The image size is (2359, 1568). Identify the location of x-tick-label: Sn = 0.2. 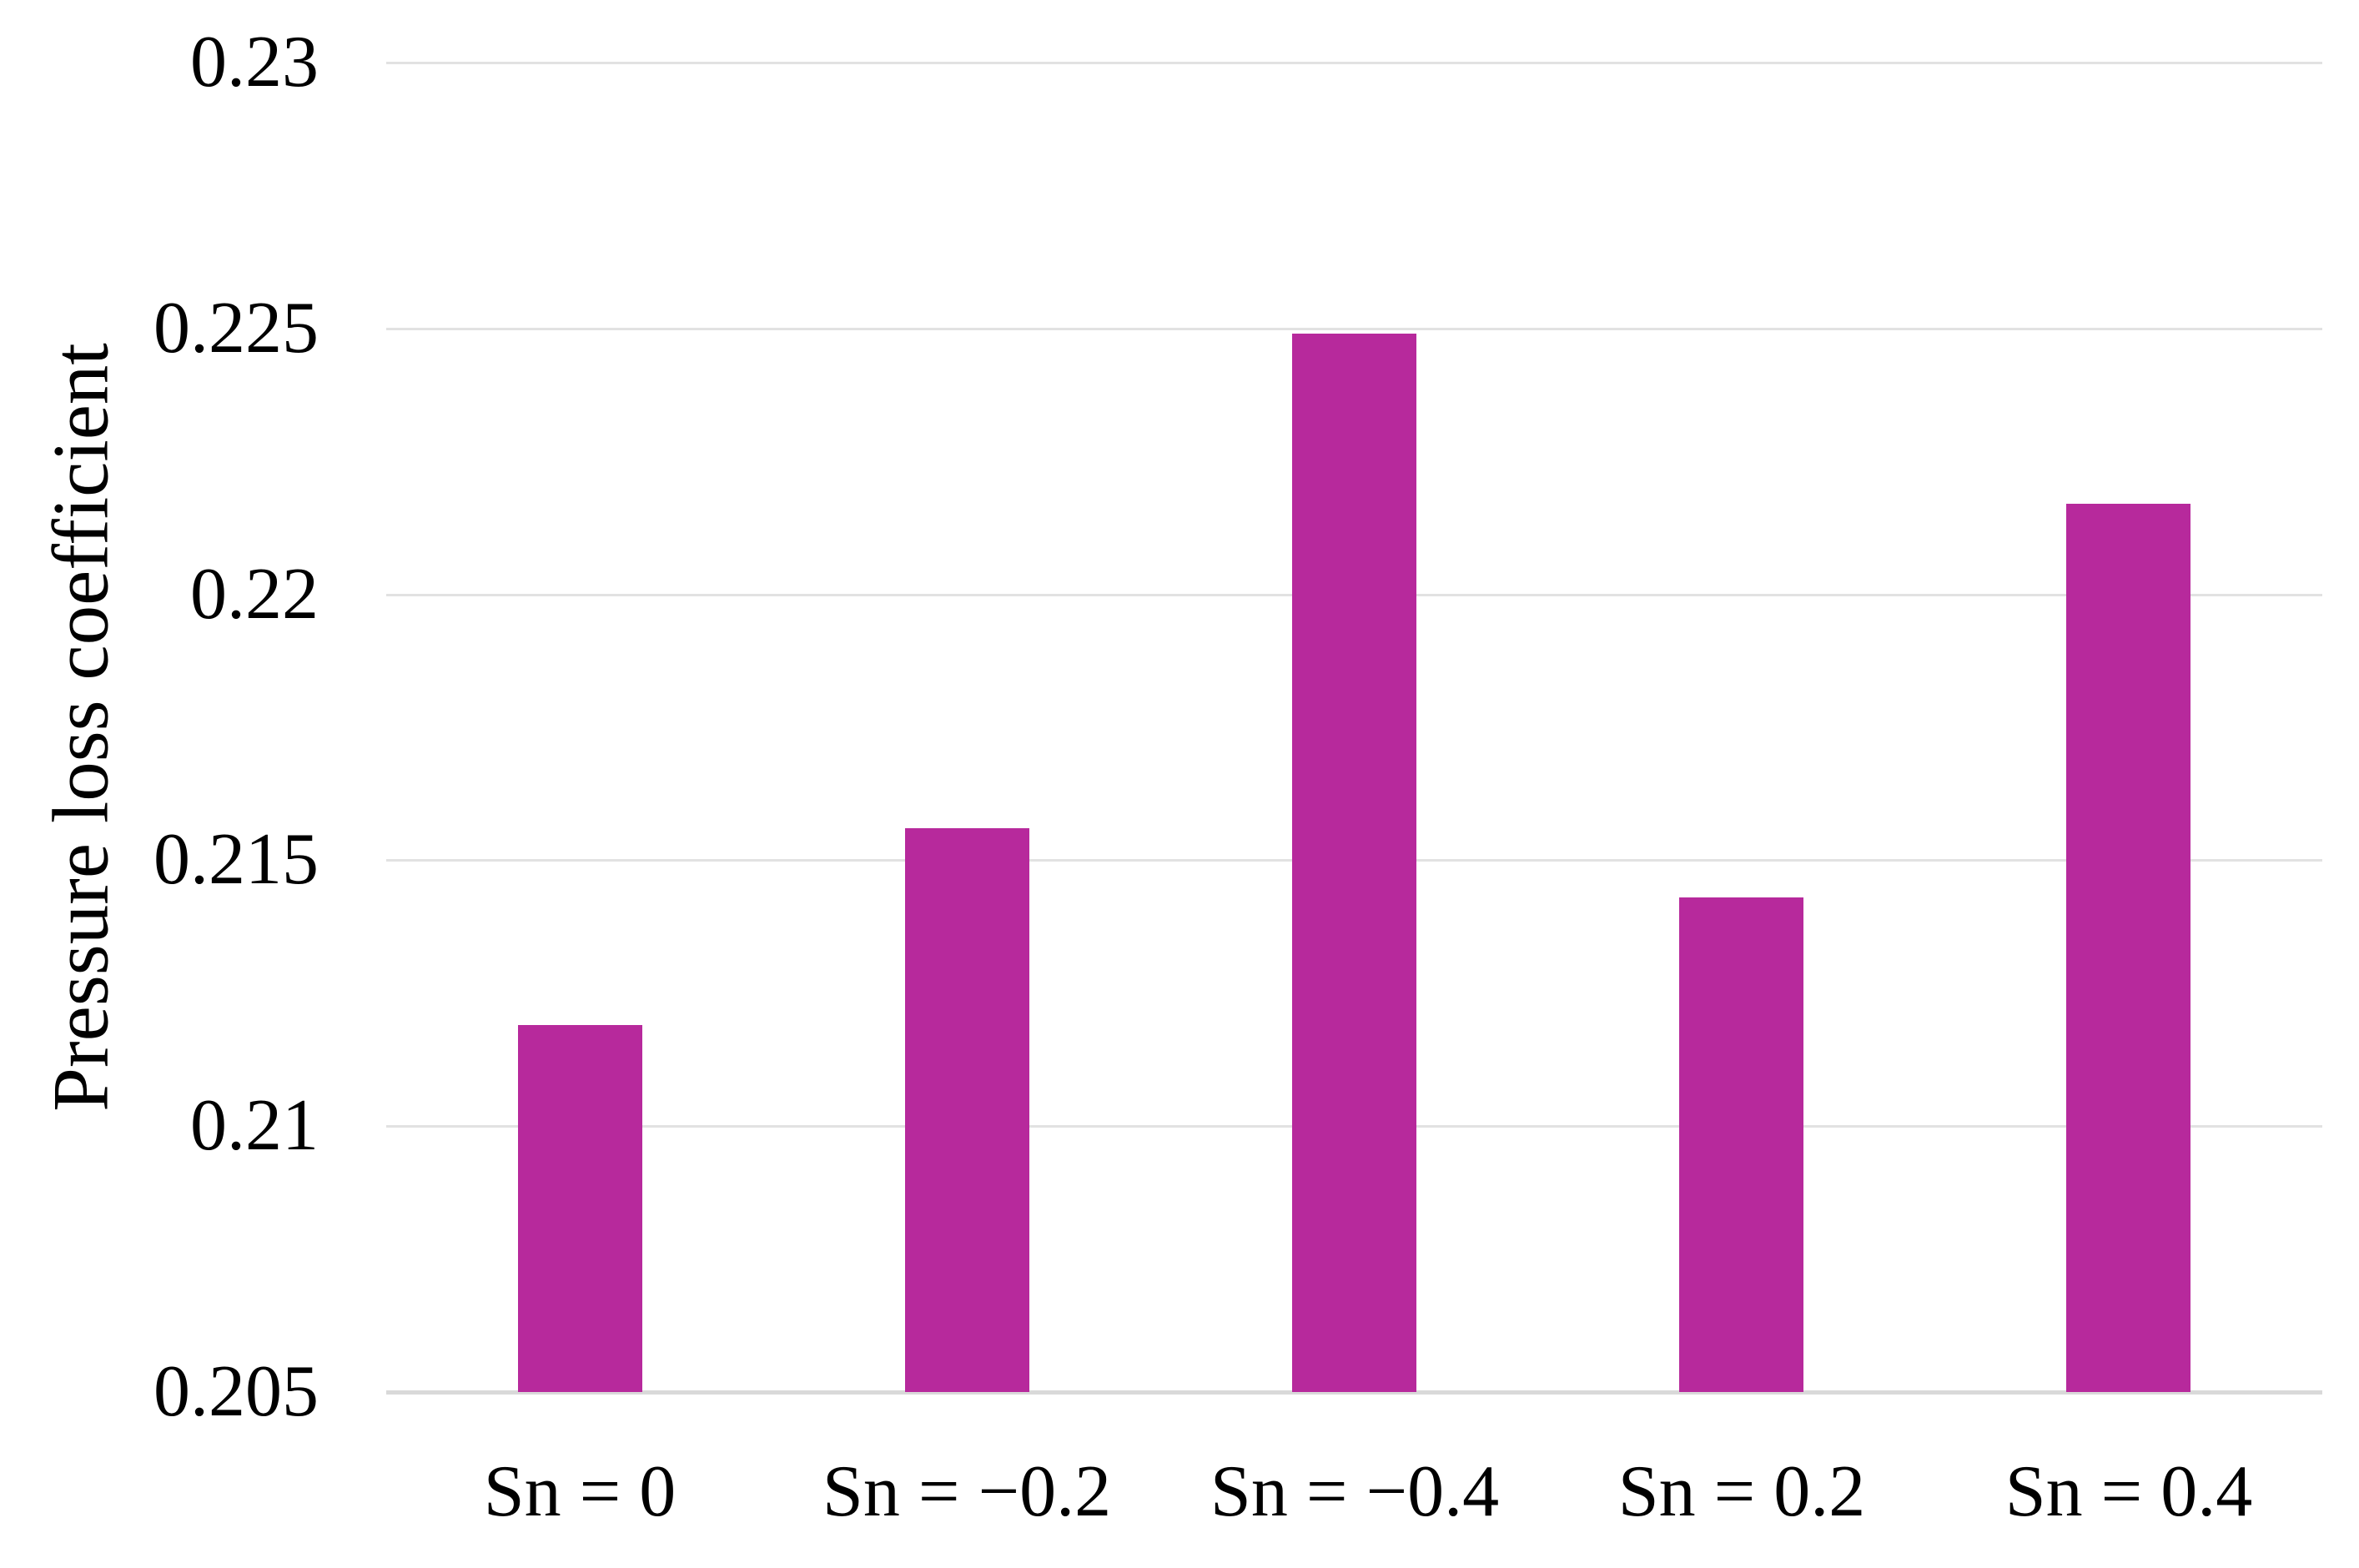
(1741, 1491).